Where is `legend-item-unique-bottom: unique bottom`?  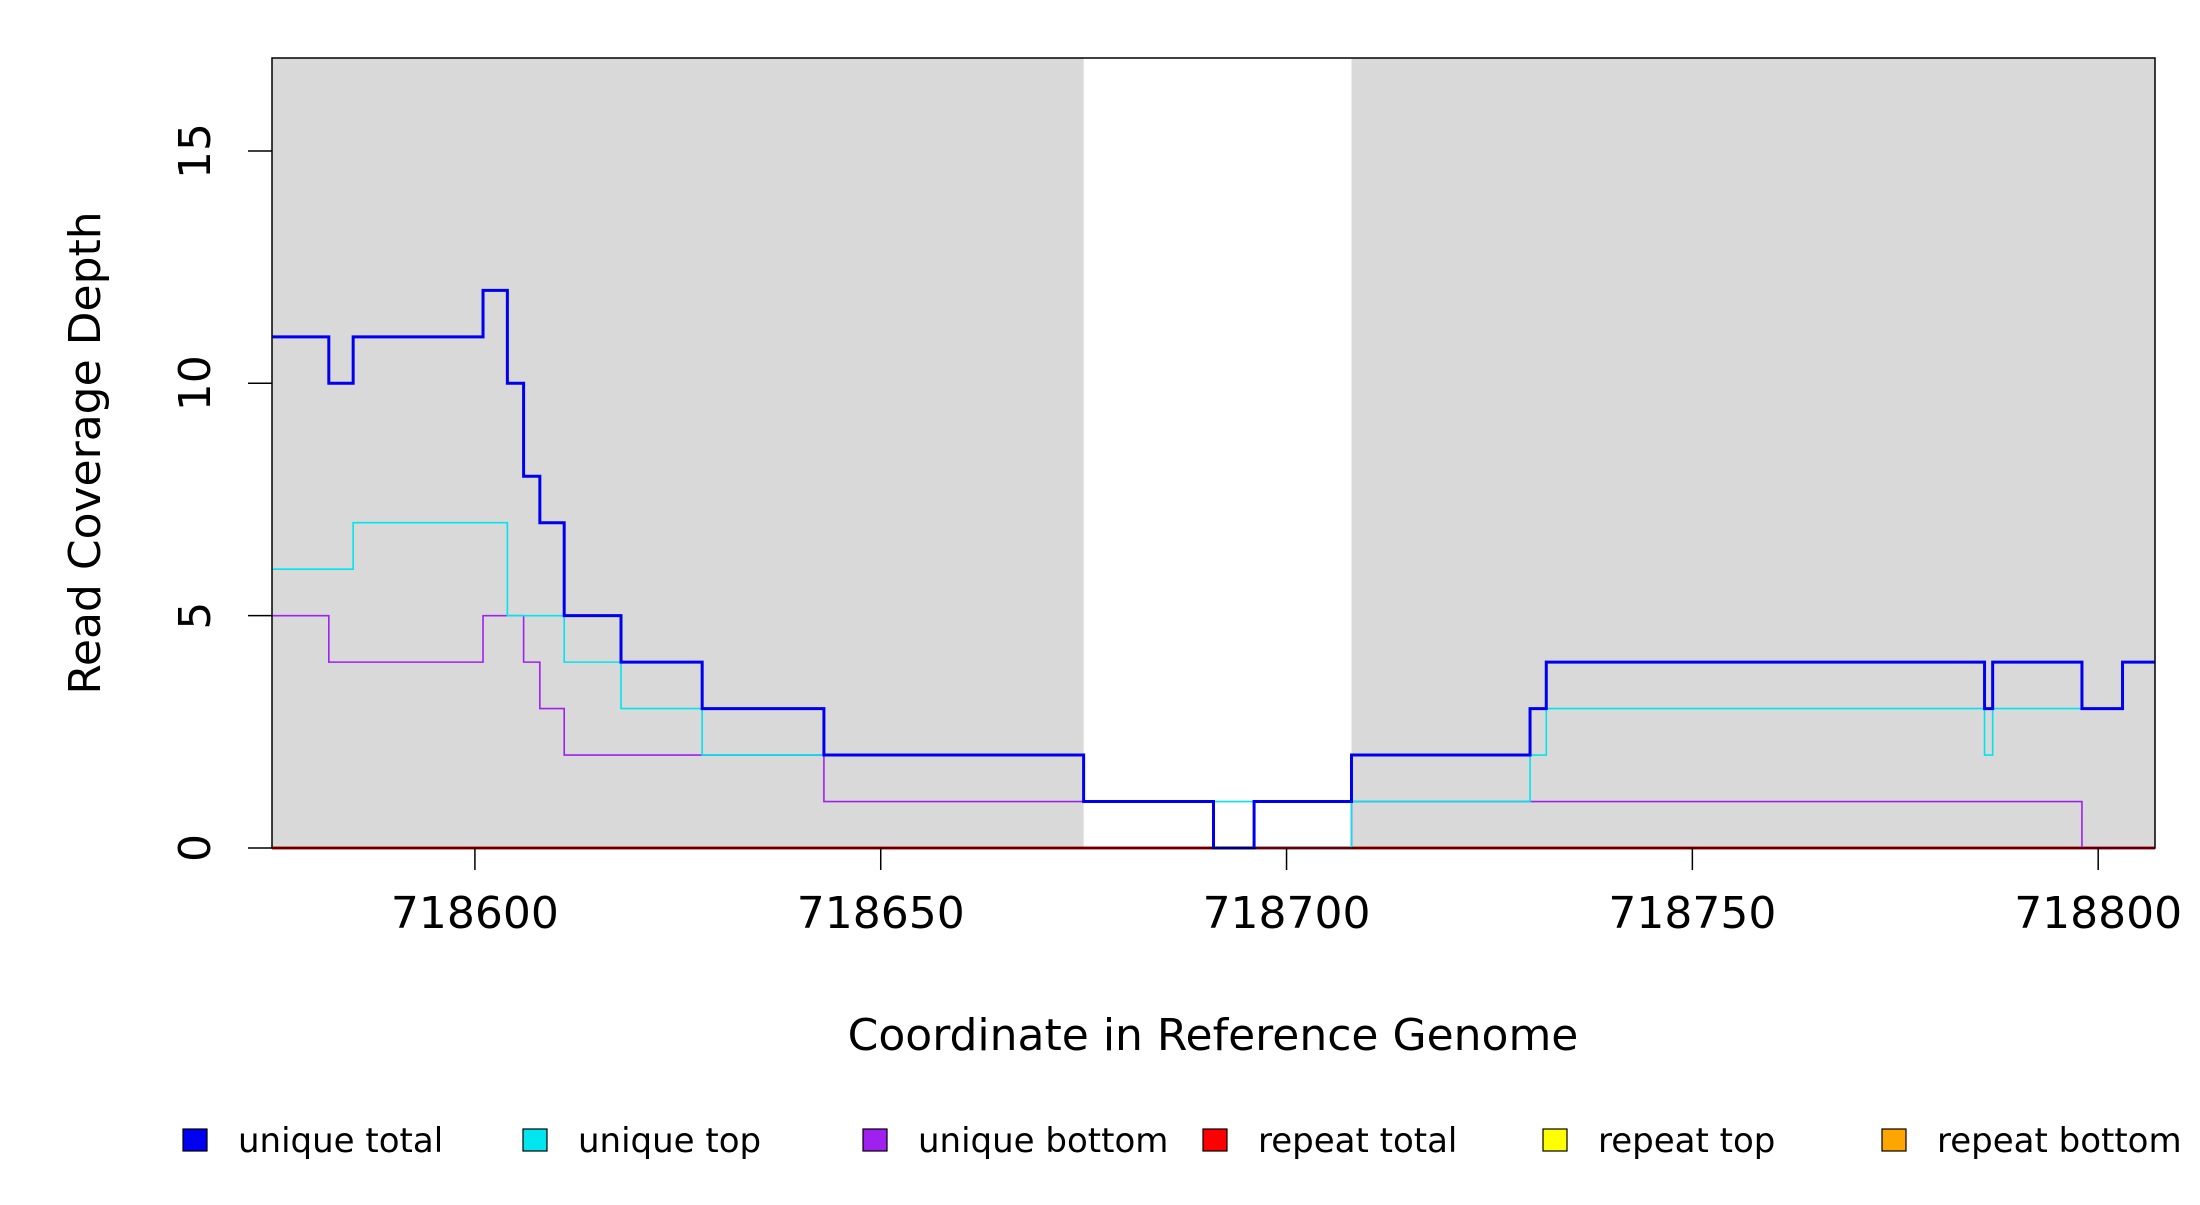 legend-item-unique-bottom: unique bottom is located at coordinates (1015, 1141).